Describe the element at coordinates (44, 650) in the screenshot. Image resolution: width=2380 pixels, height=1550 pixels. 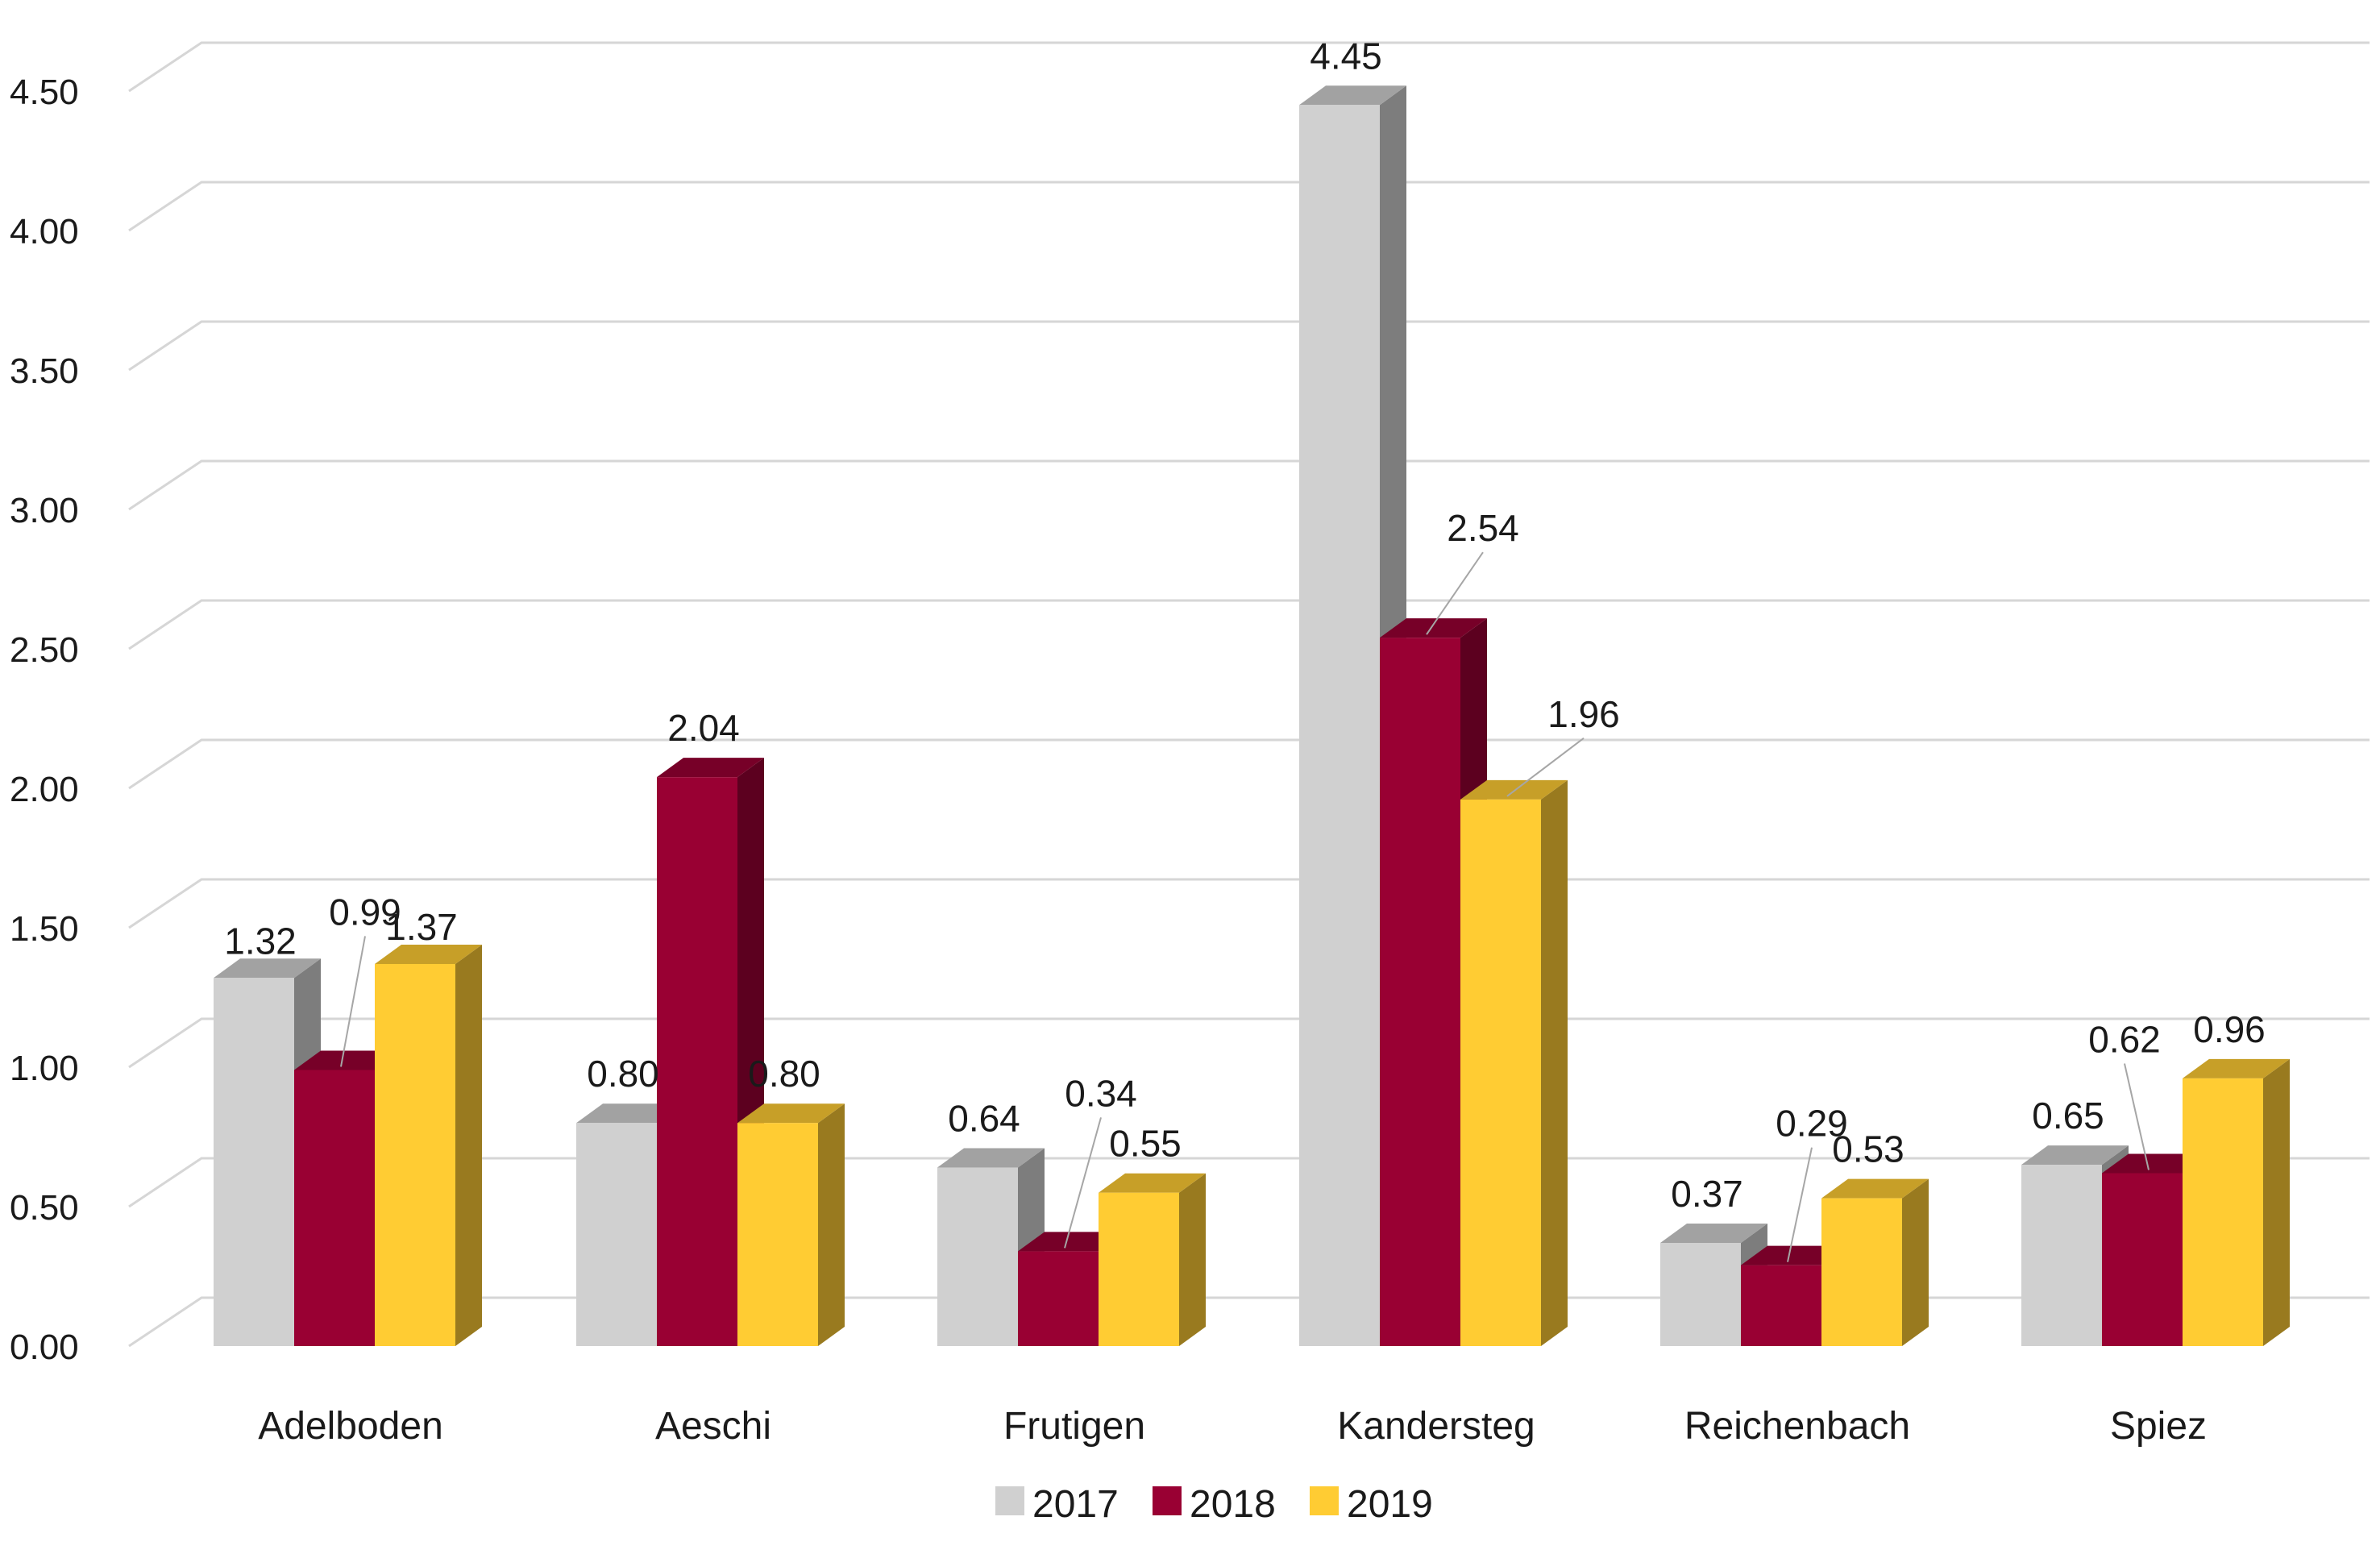
I see `y-tick-label: 2.50` at that location.